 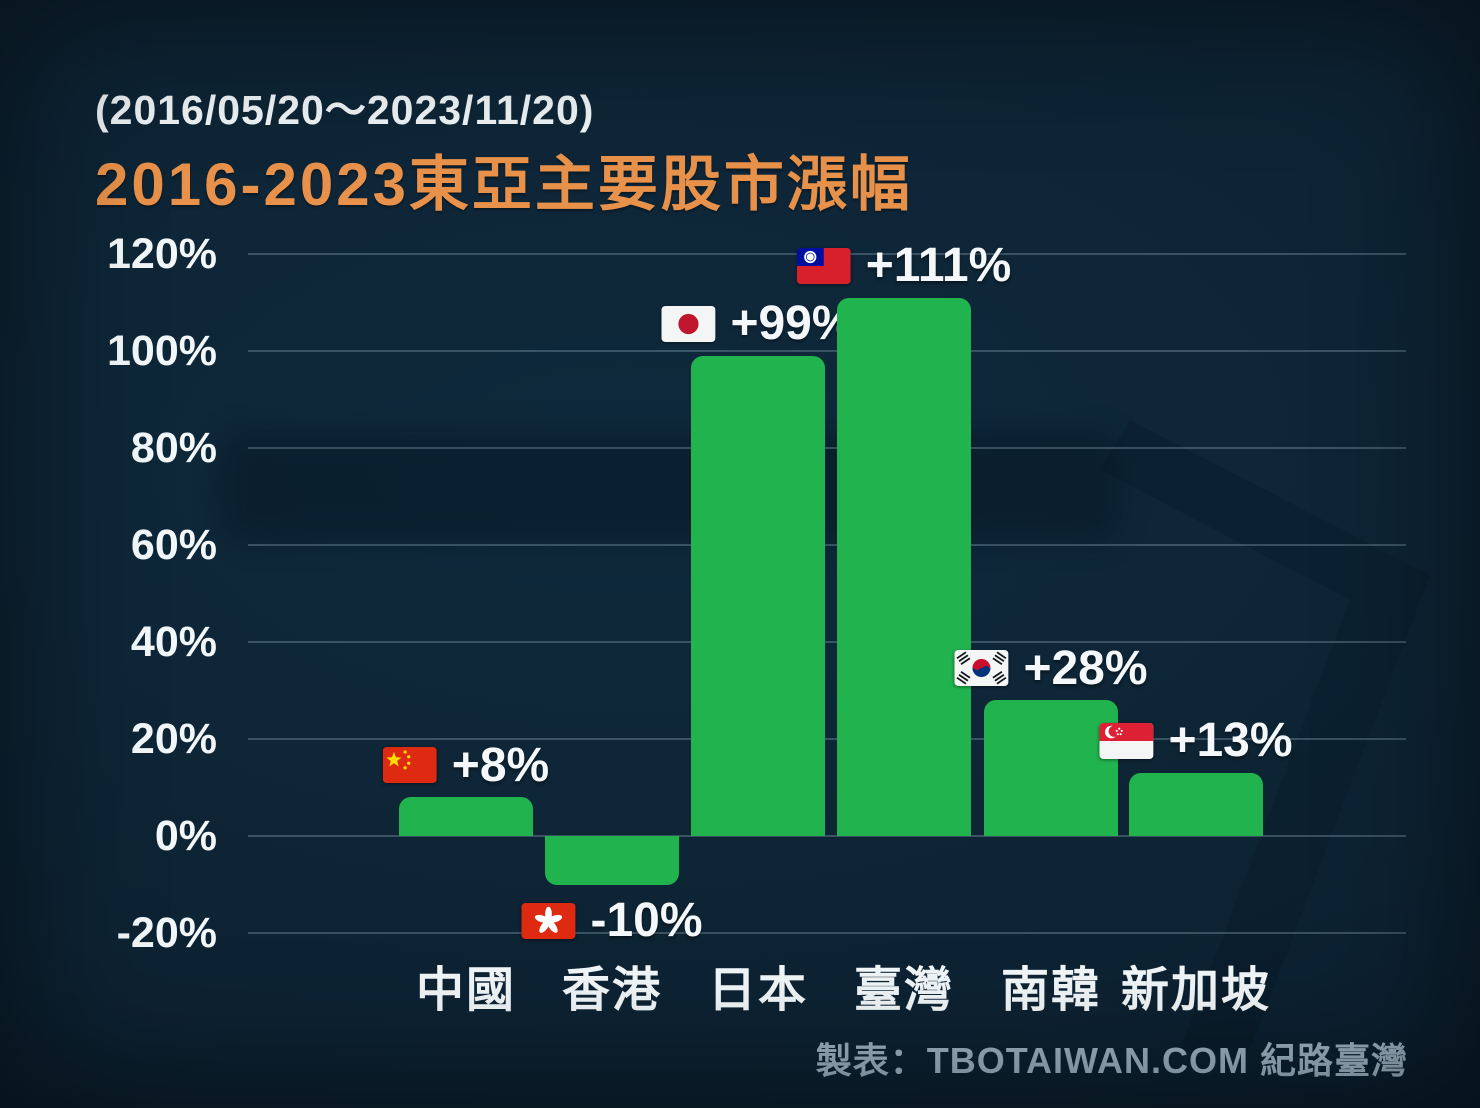 I want to click on southkorea-flag-icon, so click(x=981, y=668).